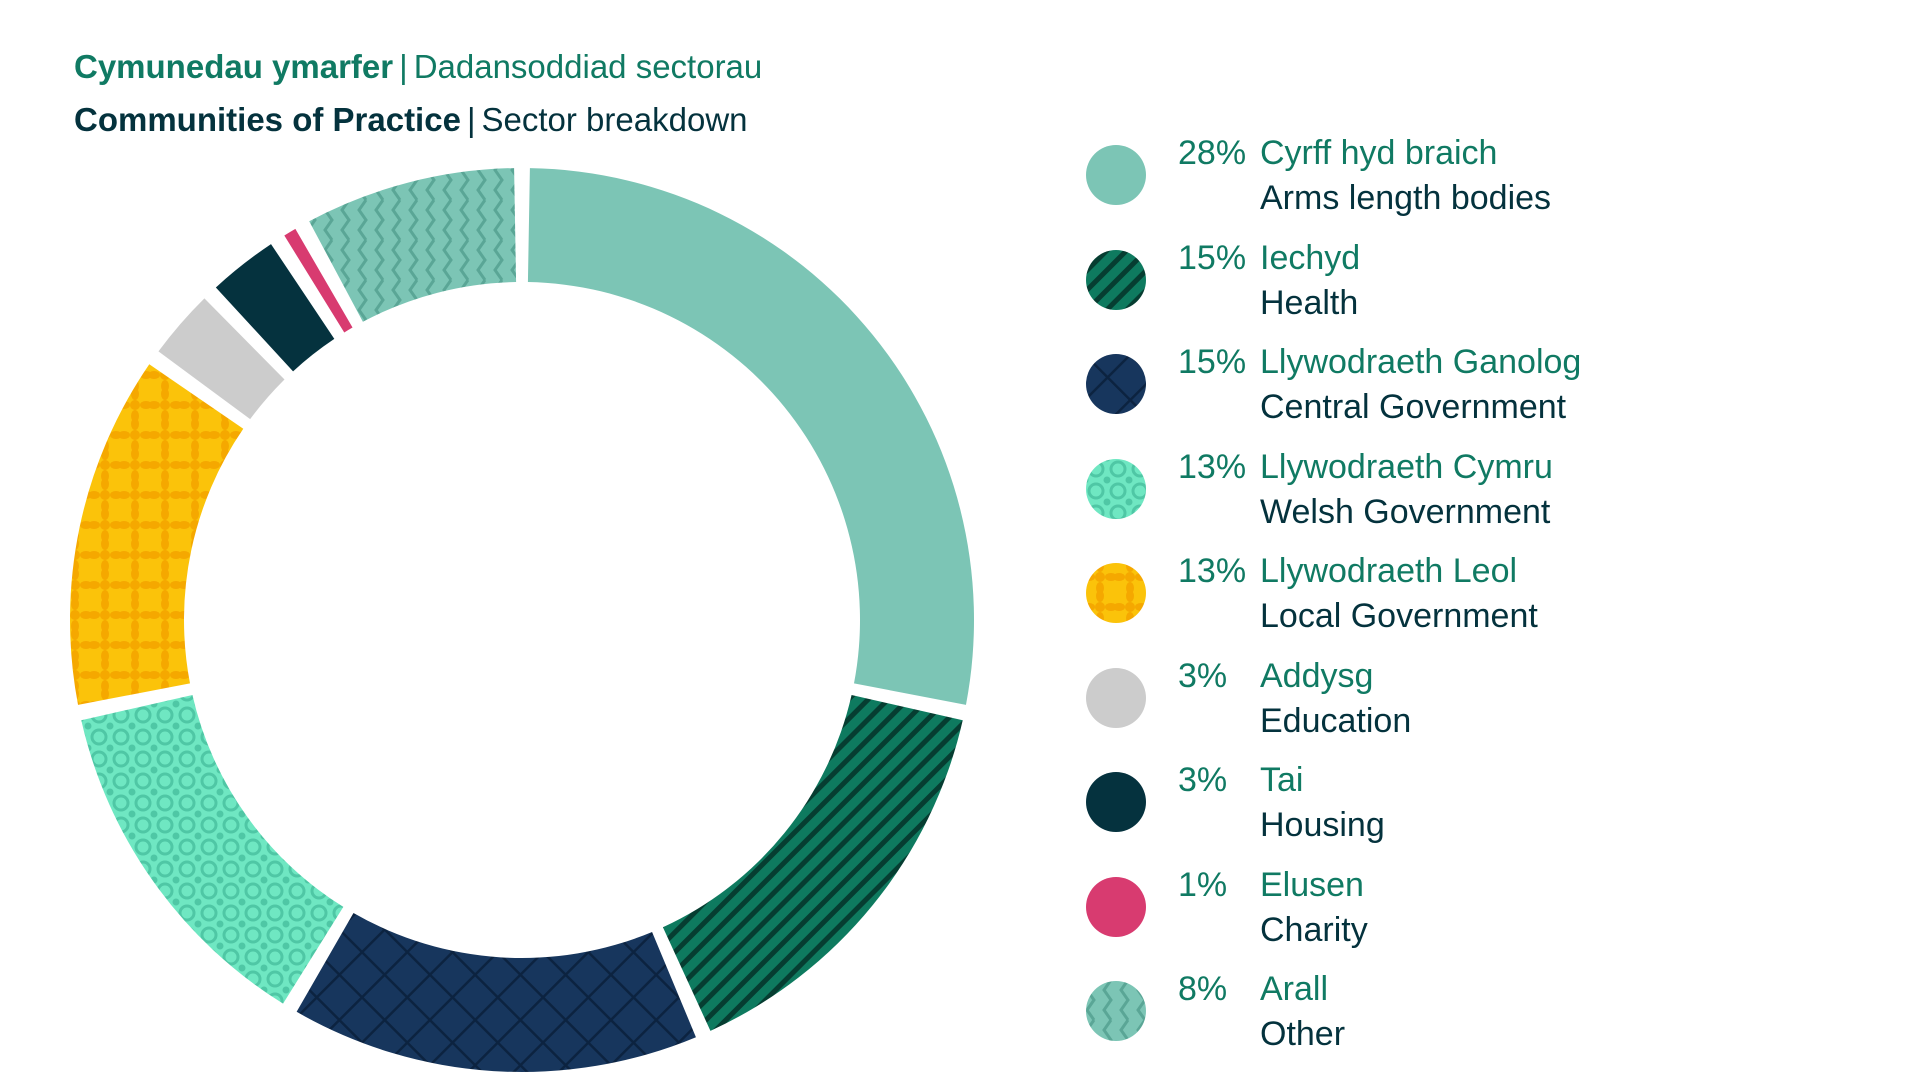 The height and width of the screenshot is (1080, 1920). Describe the element at coordinates (234, 66) in the screenshot. I see `title-welsh-bold: Cymunedau ymarfer` at that location.